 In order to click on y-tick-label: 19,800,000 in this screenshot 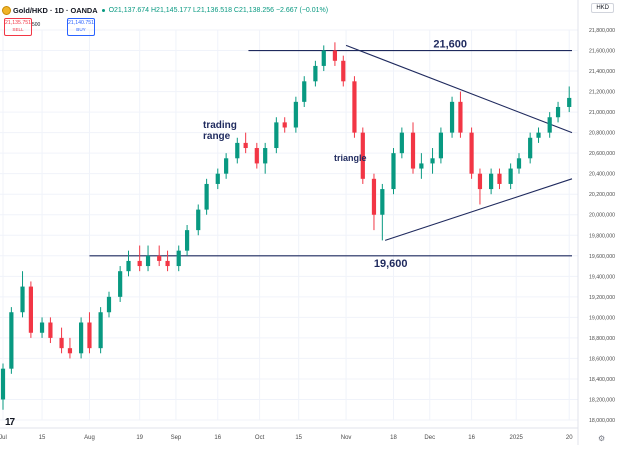, I will do `click(602, 236)`.